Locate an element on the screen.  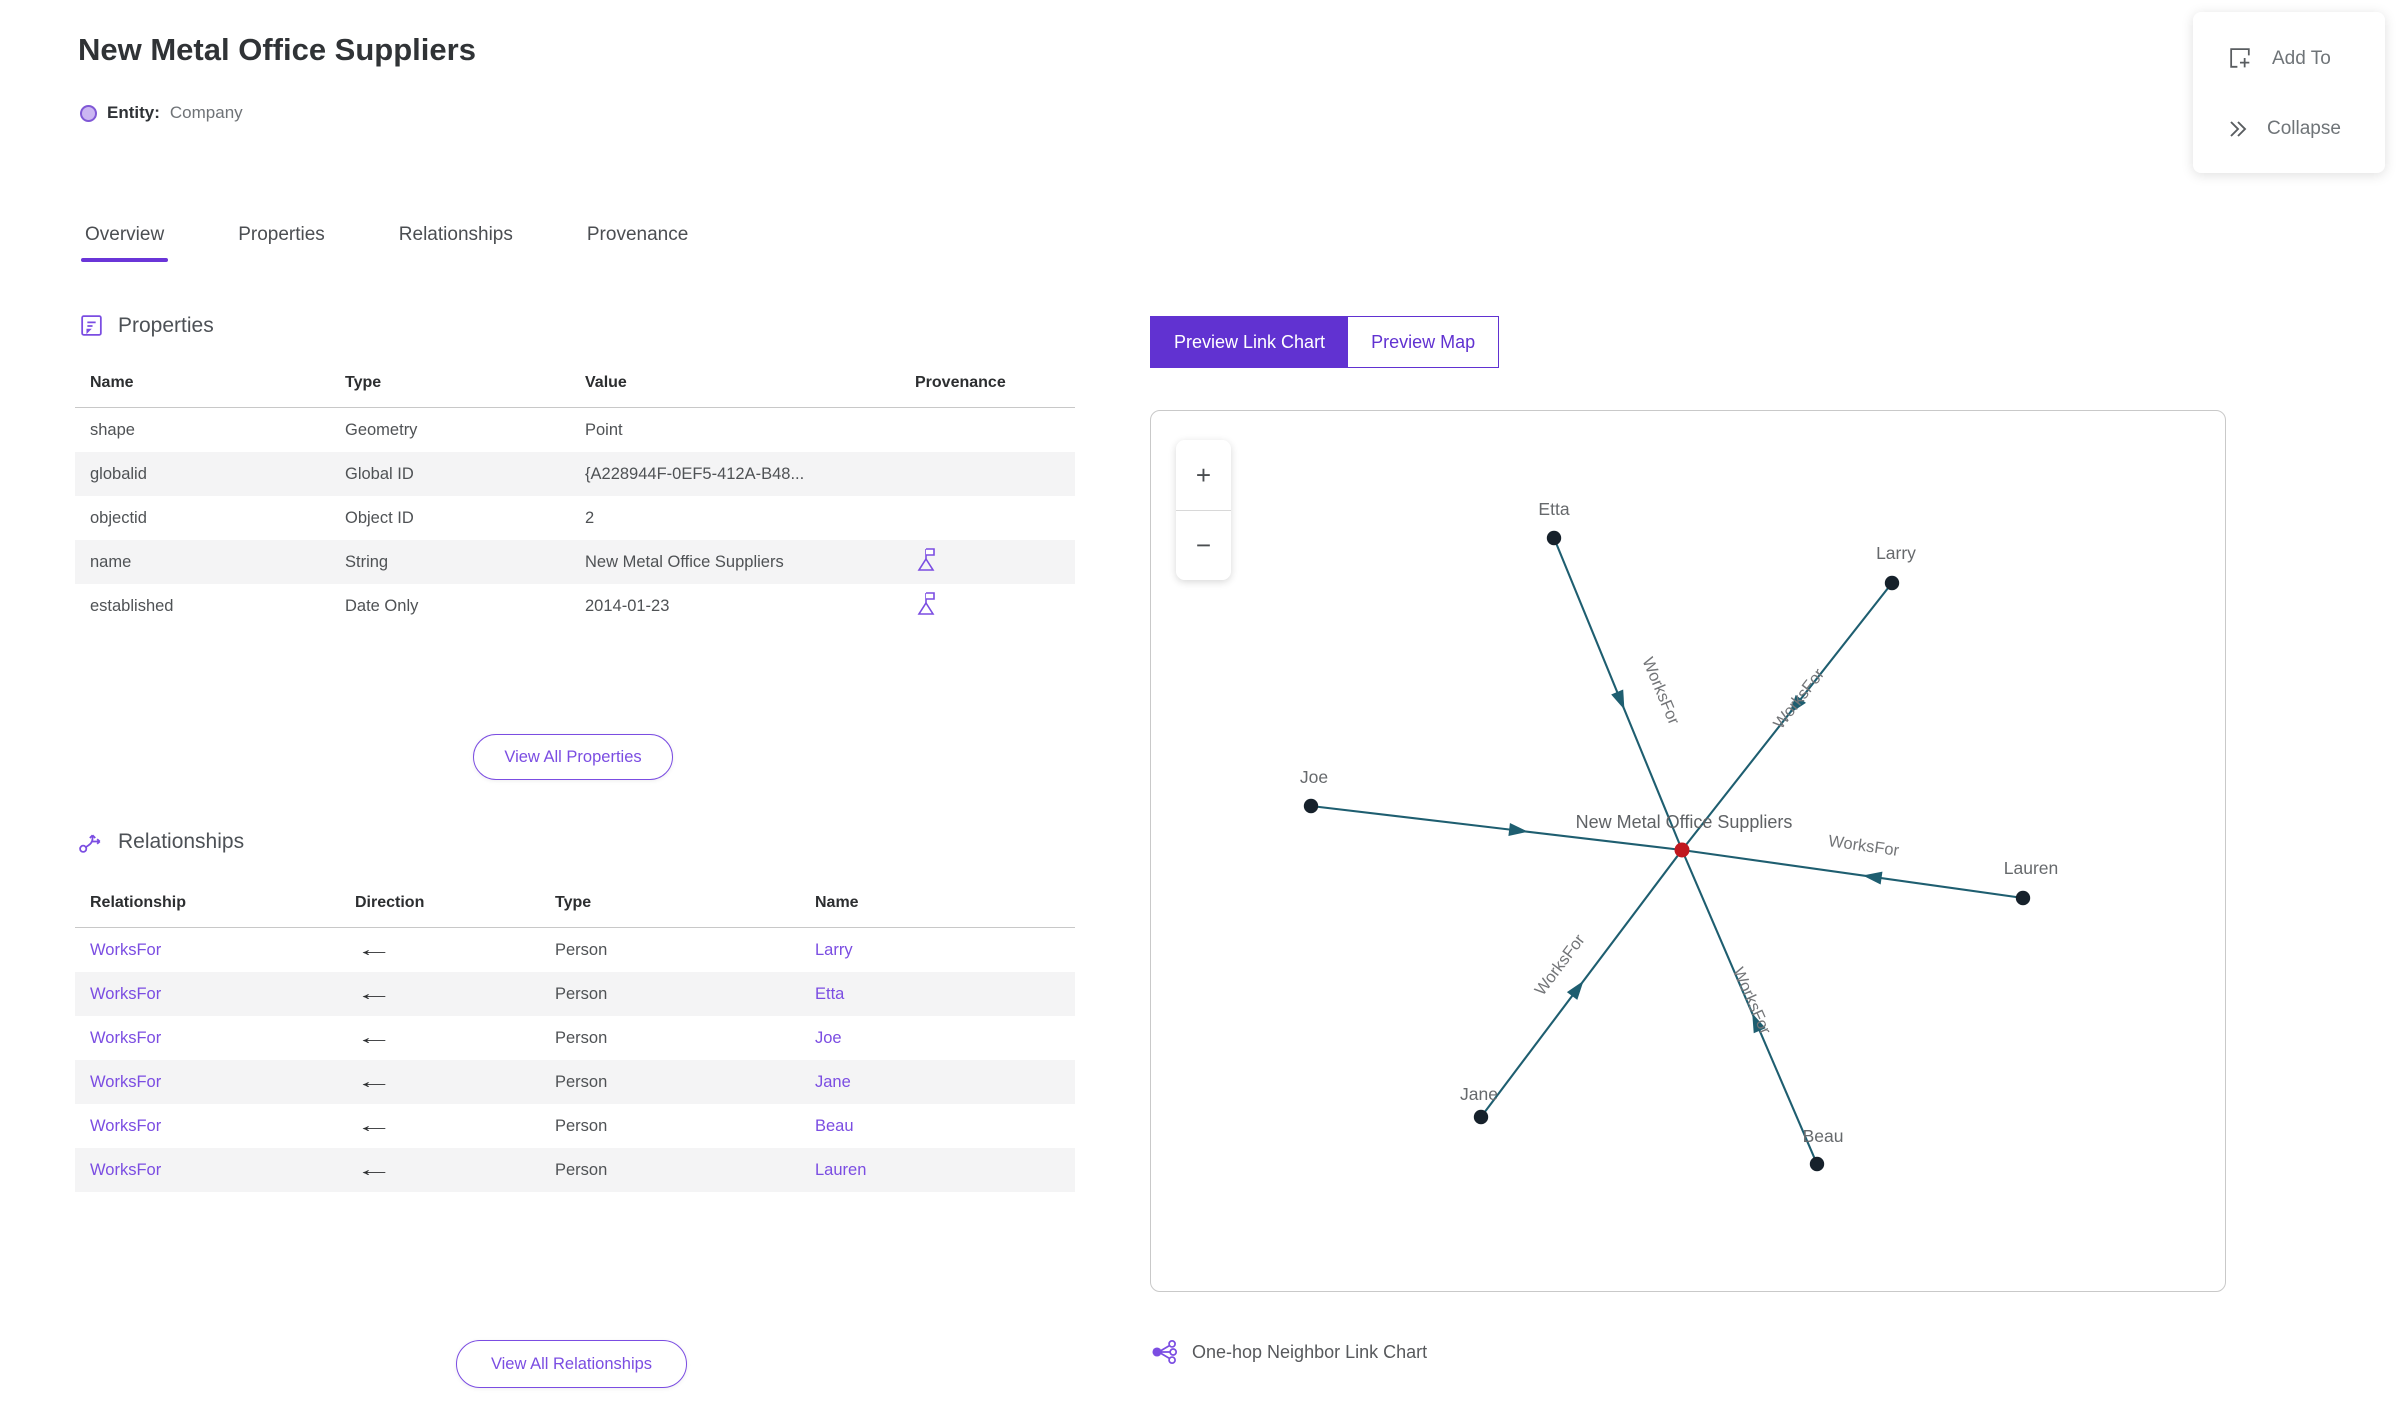
edge-lauren-worksfor is located at coordinates (1852, 874).